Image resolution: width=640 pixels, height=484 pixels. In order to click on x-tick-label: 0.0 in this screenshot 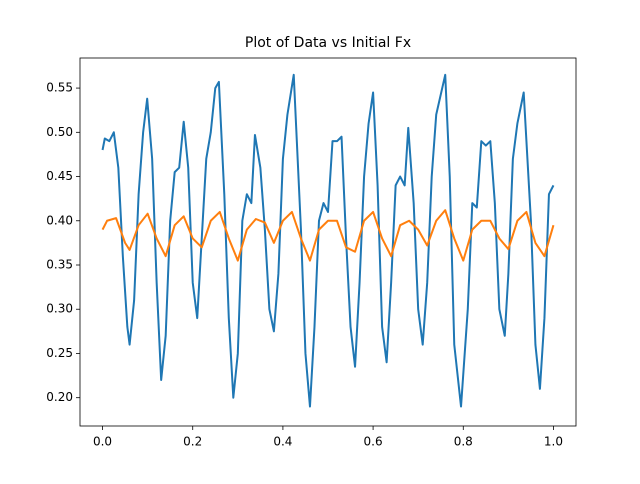, I will do `click(102, 442)`.